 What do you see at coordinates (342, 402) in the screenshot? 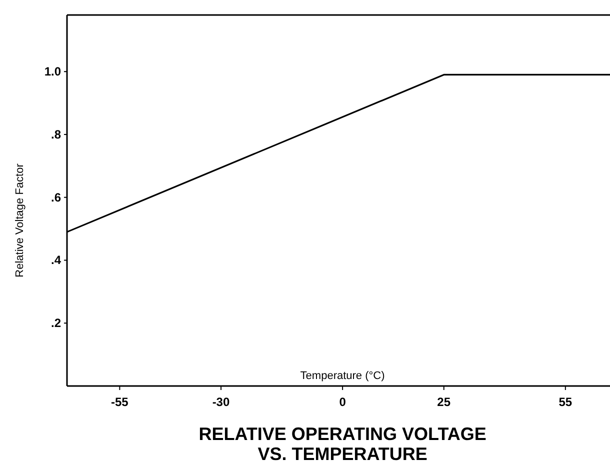
I see `x-tick-label: 0` at bounding box center [342, 402].